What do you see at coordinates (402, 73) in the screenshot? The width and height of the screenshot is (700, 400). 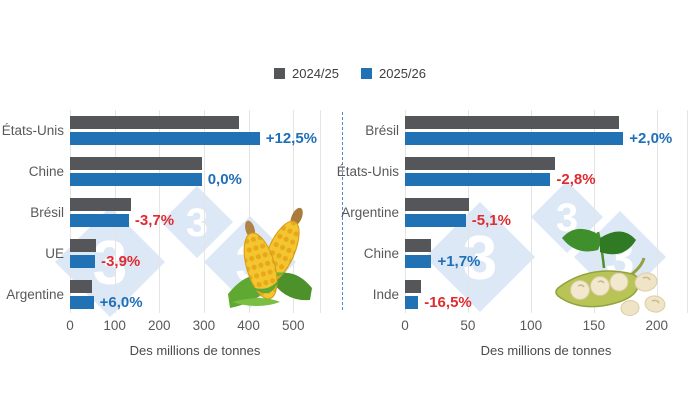 I see `legend-label-2025-26: 2025/26` at bounding box center [402, 73].